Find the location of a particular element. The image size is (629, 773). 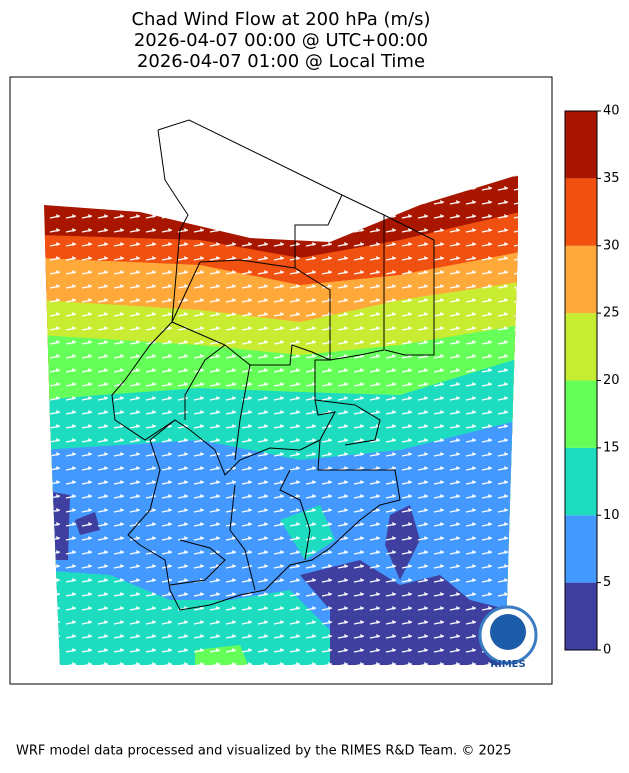

title-line: Chad Wind Flow at 200 hPa (m/s) is located at coordinates (280, 19).